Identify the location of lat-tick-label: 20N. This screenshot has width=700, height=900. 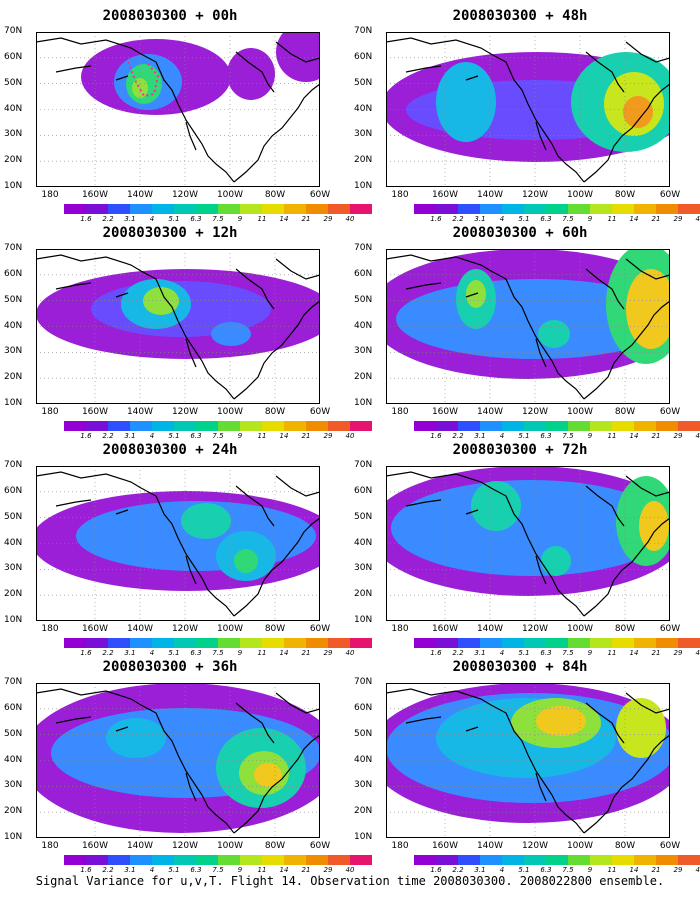
(363, 160).